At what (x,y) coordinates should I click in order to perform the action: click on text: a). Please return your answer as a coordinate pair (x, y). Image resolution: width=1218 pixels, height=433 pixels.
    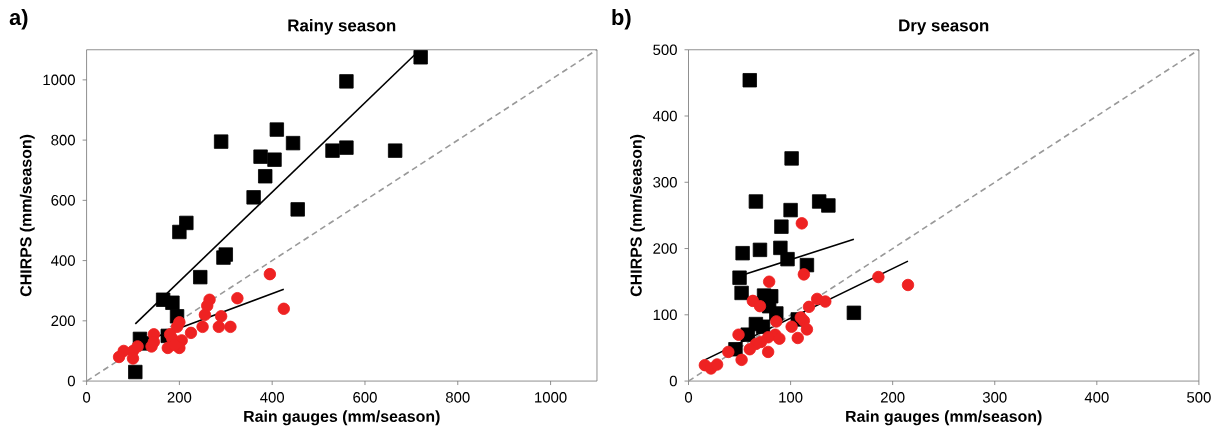
    Looking at the image, I should click on (18, 19).